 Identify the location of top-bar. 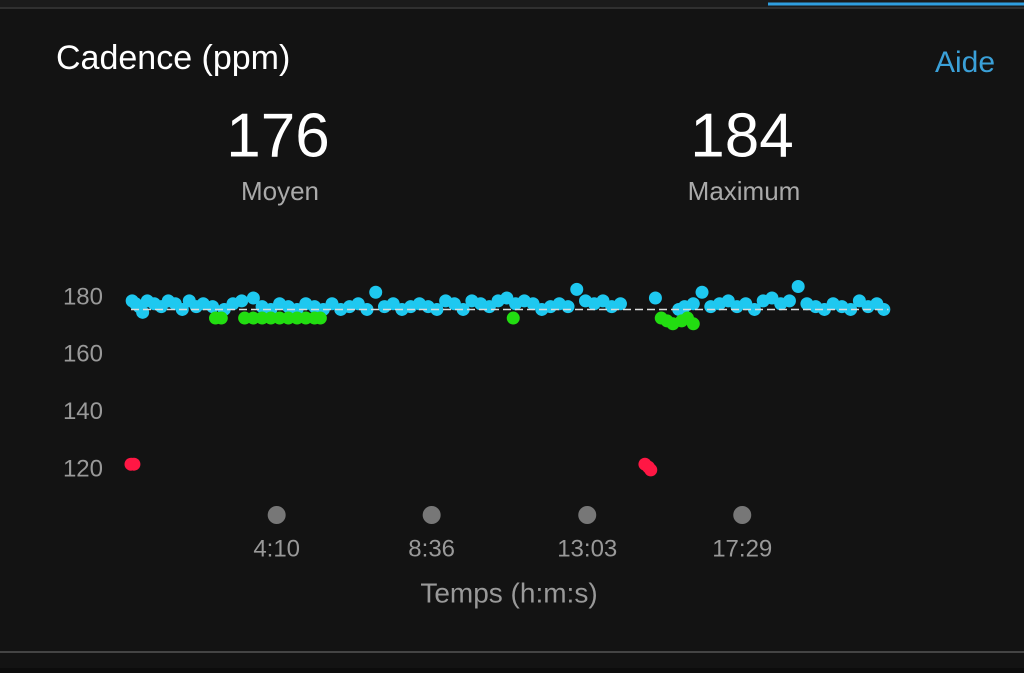
(512, 4).